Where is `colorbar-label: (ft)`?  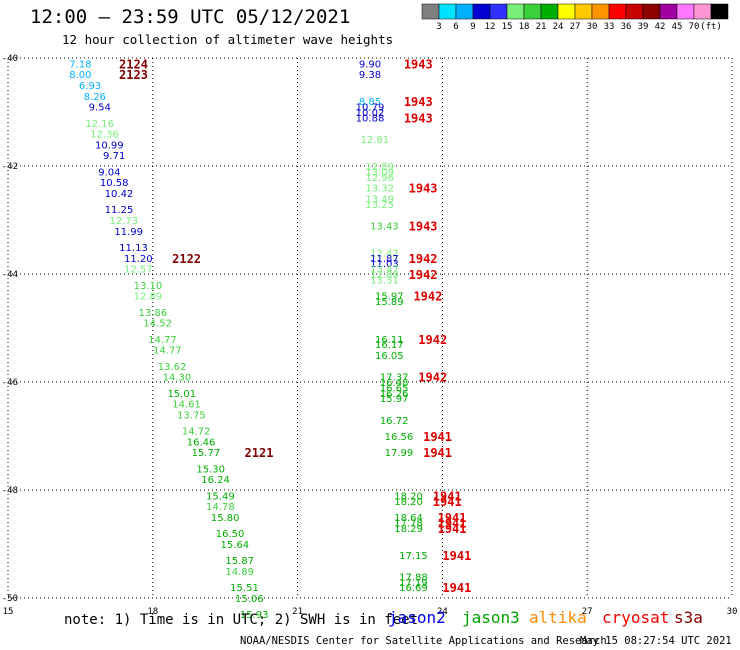
colorbar-label: (ft) is located at coordinates (711, 27).